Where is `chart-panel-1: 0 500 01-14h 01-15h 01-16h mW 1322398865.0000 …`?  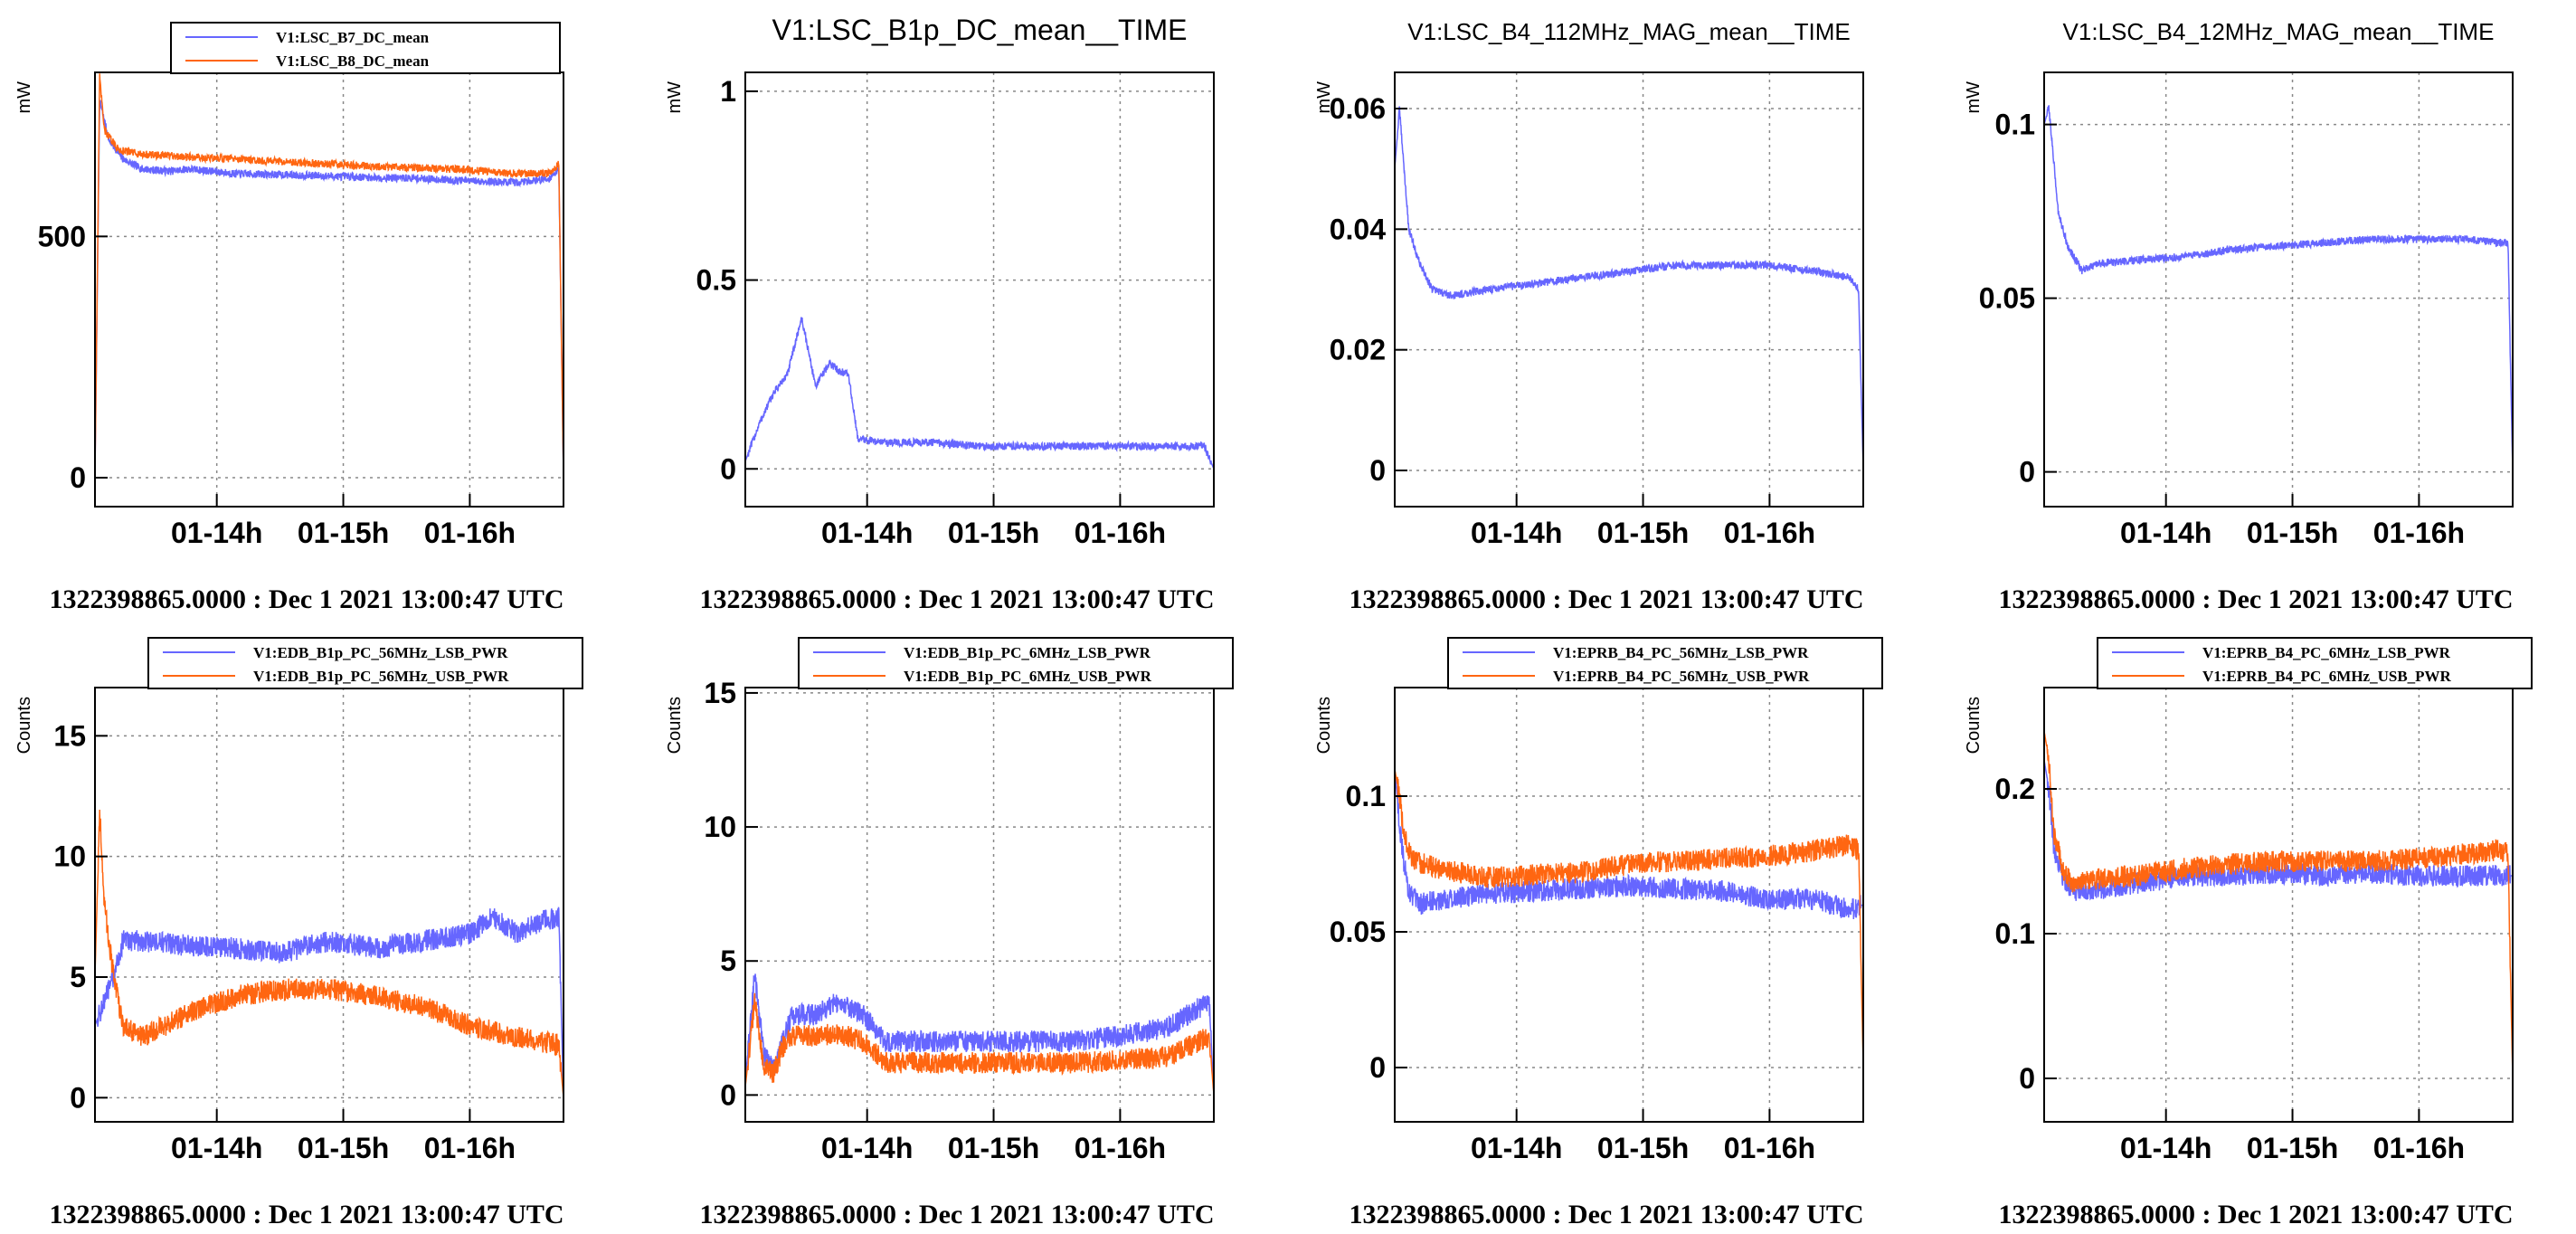 chart-panel-1: 0 500 01-14h 01-15h 01-16h mW 1322398865.0000 … is located at coordinates (289, 318).